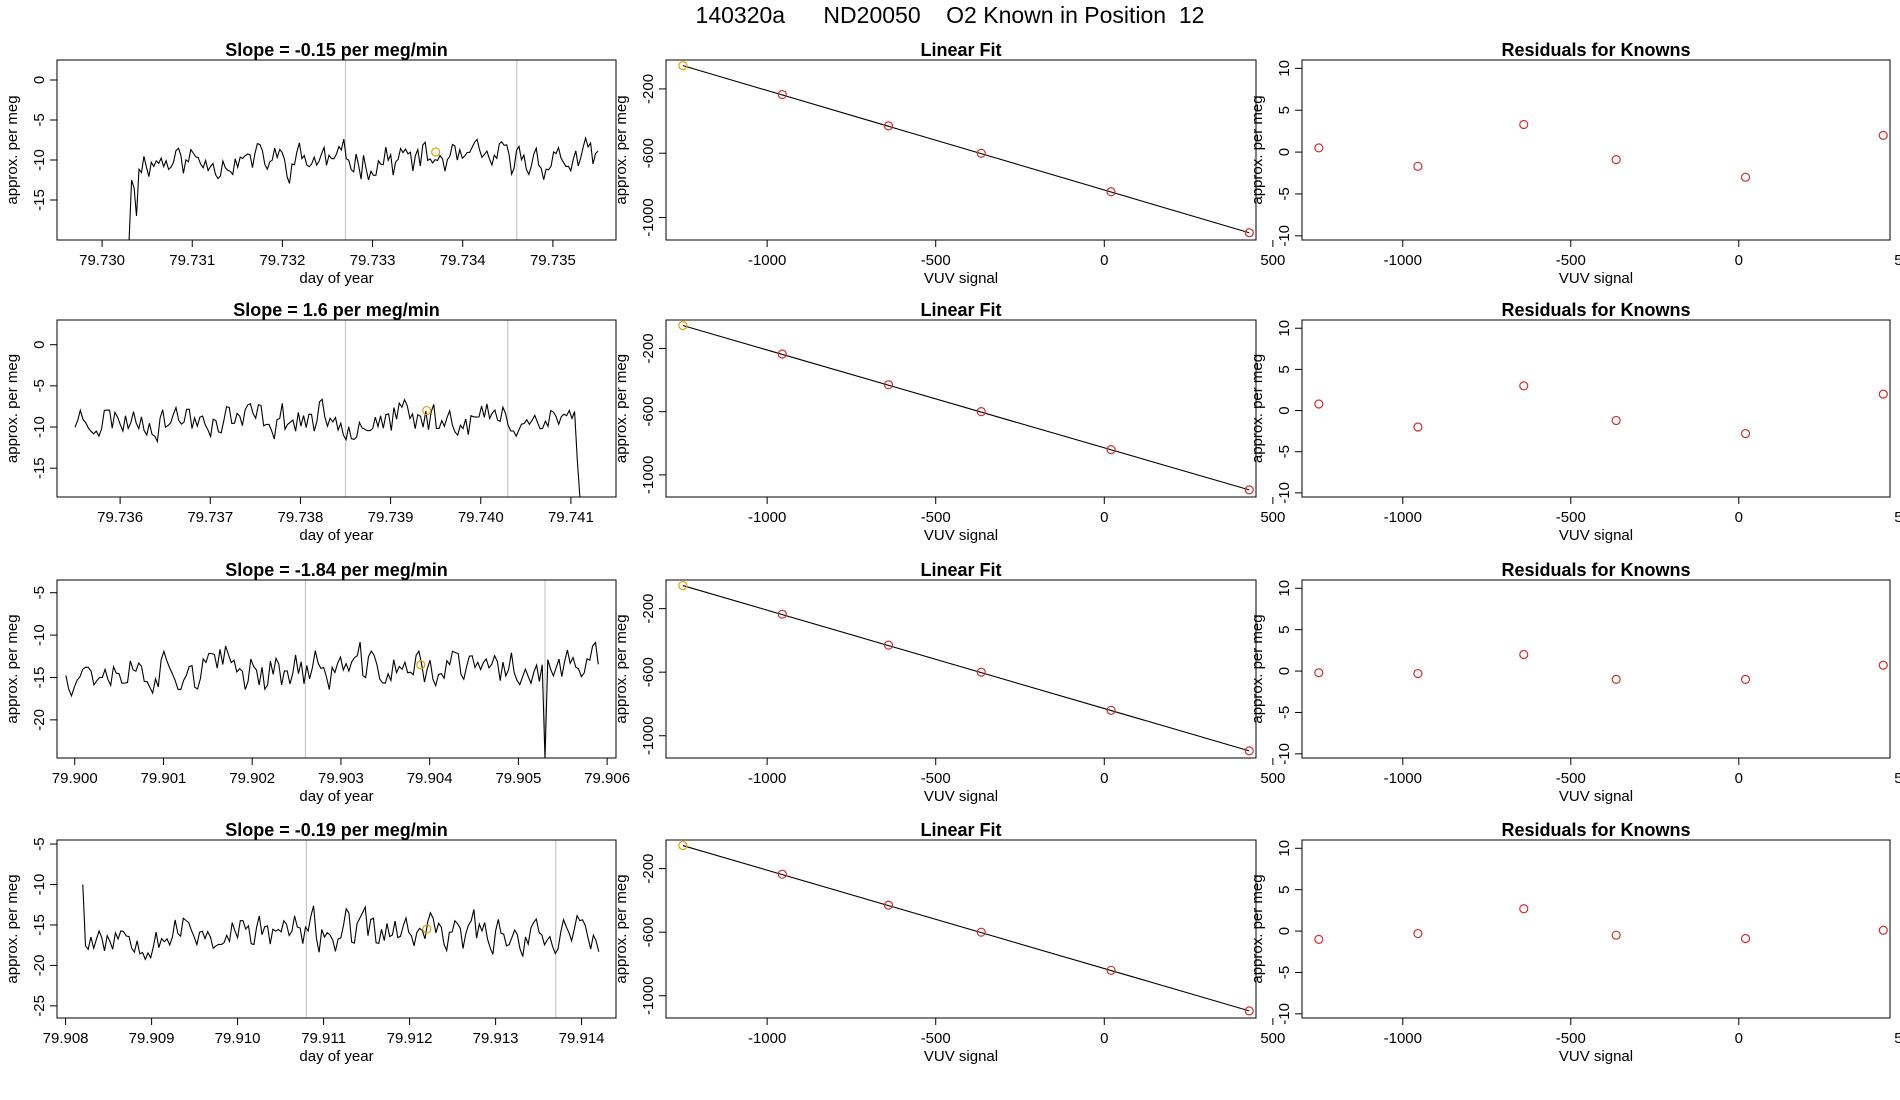 This screenshot has height=1100, width=1900. I want to click on x-tick-label: 79.901, so click(164, 778).